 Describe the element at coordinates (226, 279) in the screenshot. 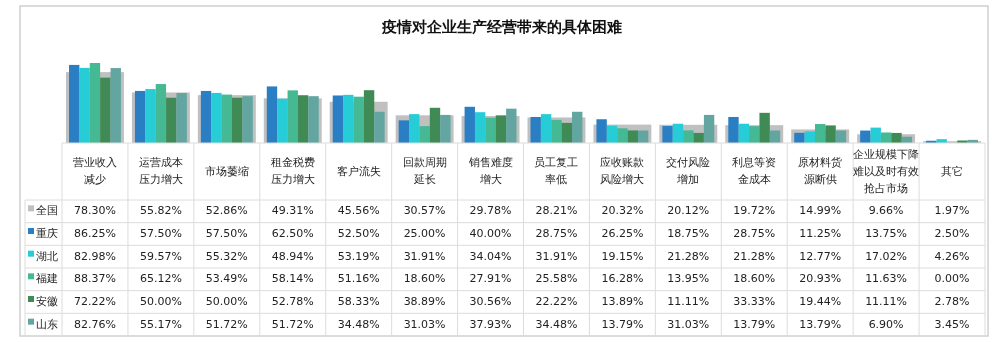

I see `data-label: 53.49%` at that location.